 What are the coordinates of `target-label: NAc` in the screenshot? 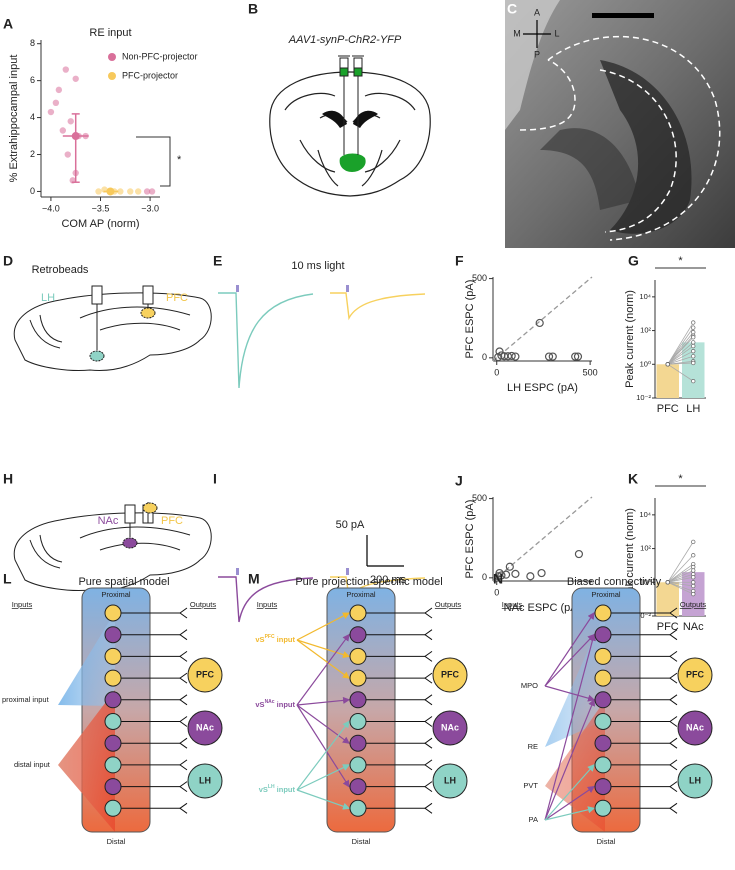 It's located at (108, 521).